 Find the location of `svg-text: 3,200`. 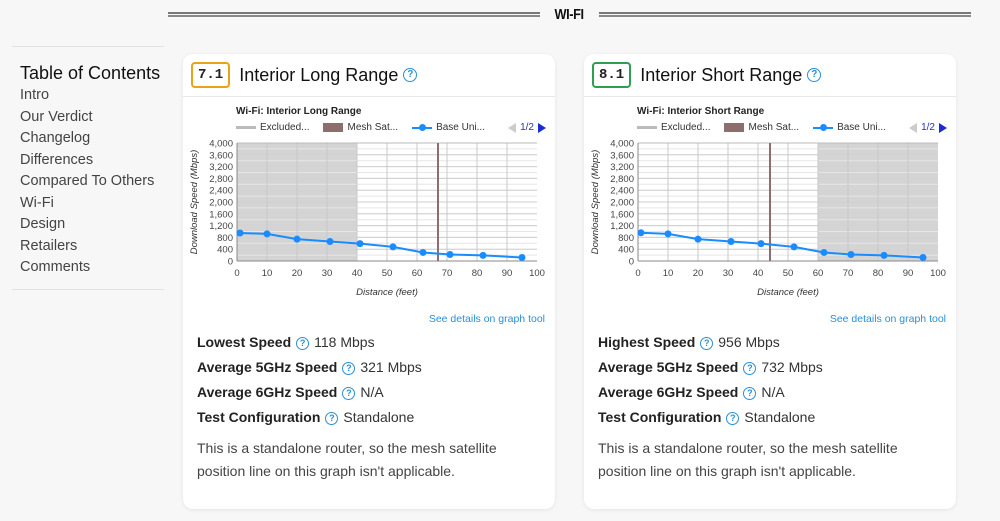

svg-text: 3,200 is located at coordinates (622, 167).